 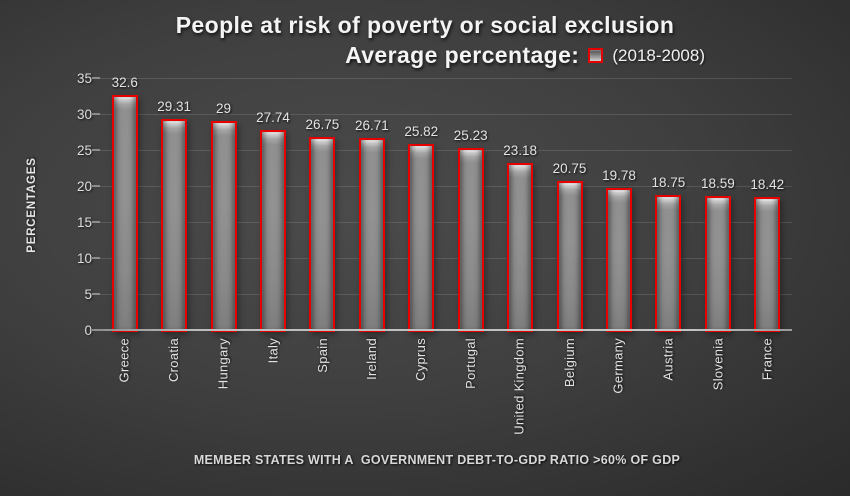 I want to click on category-label-belgium: Belgium, so click(x=569, y=363).